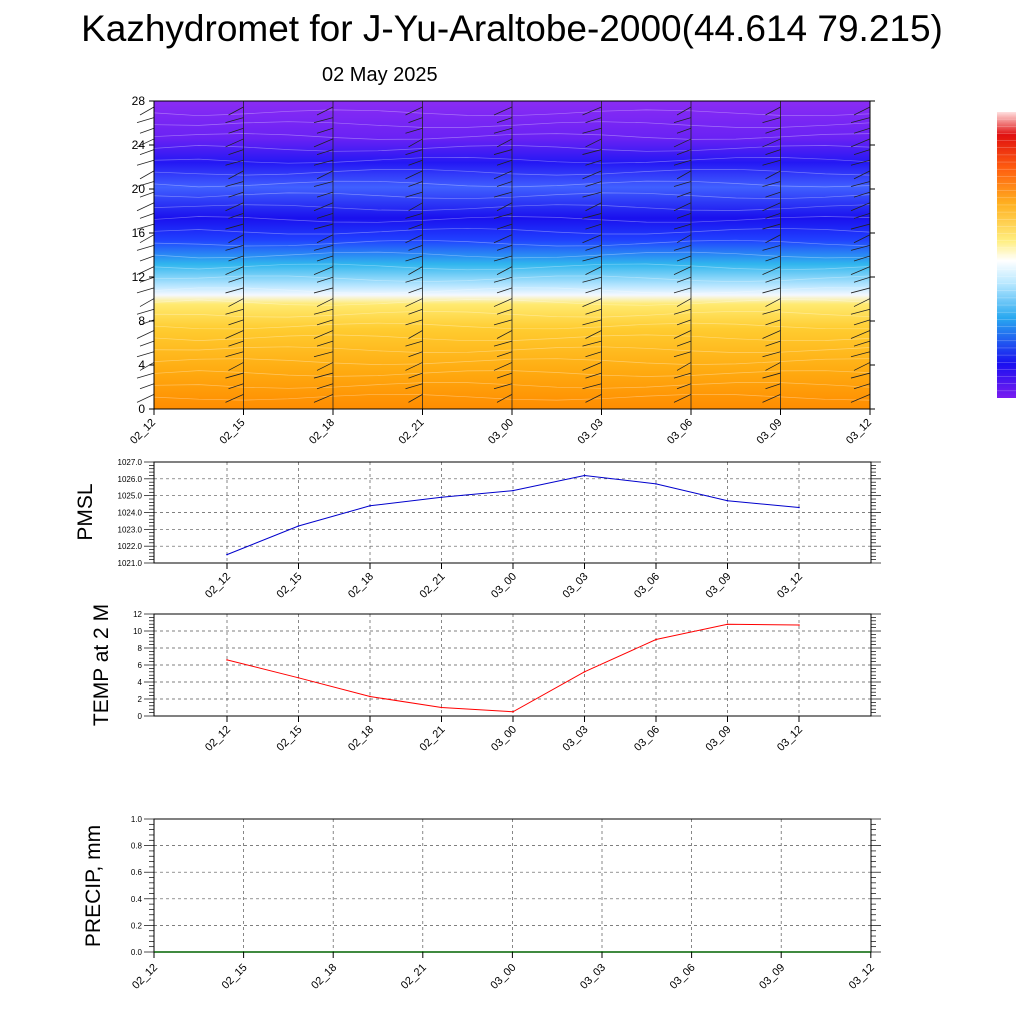 The width and height of the screenshot is (1024, 1024). Describe the element at coordinates (137, 819) in the screenshot. I see `y-tick-label: 1.0` at that location.